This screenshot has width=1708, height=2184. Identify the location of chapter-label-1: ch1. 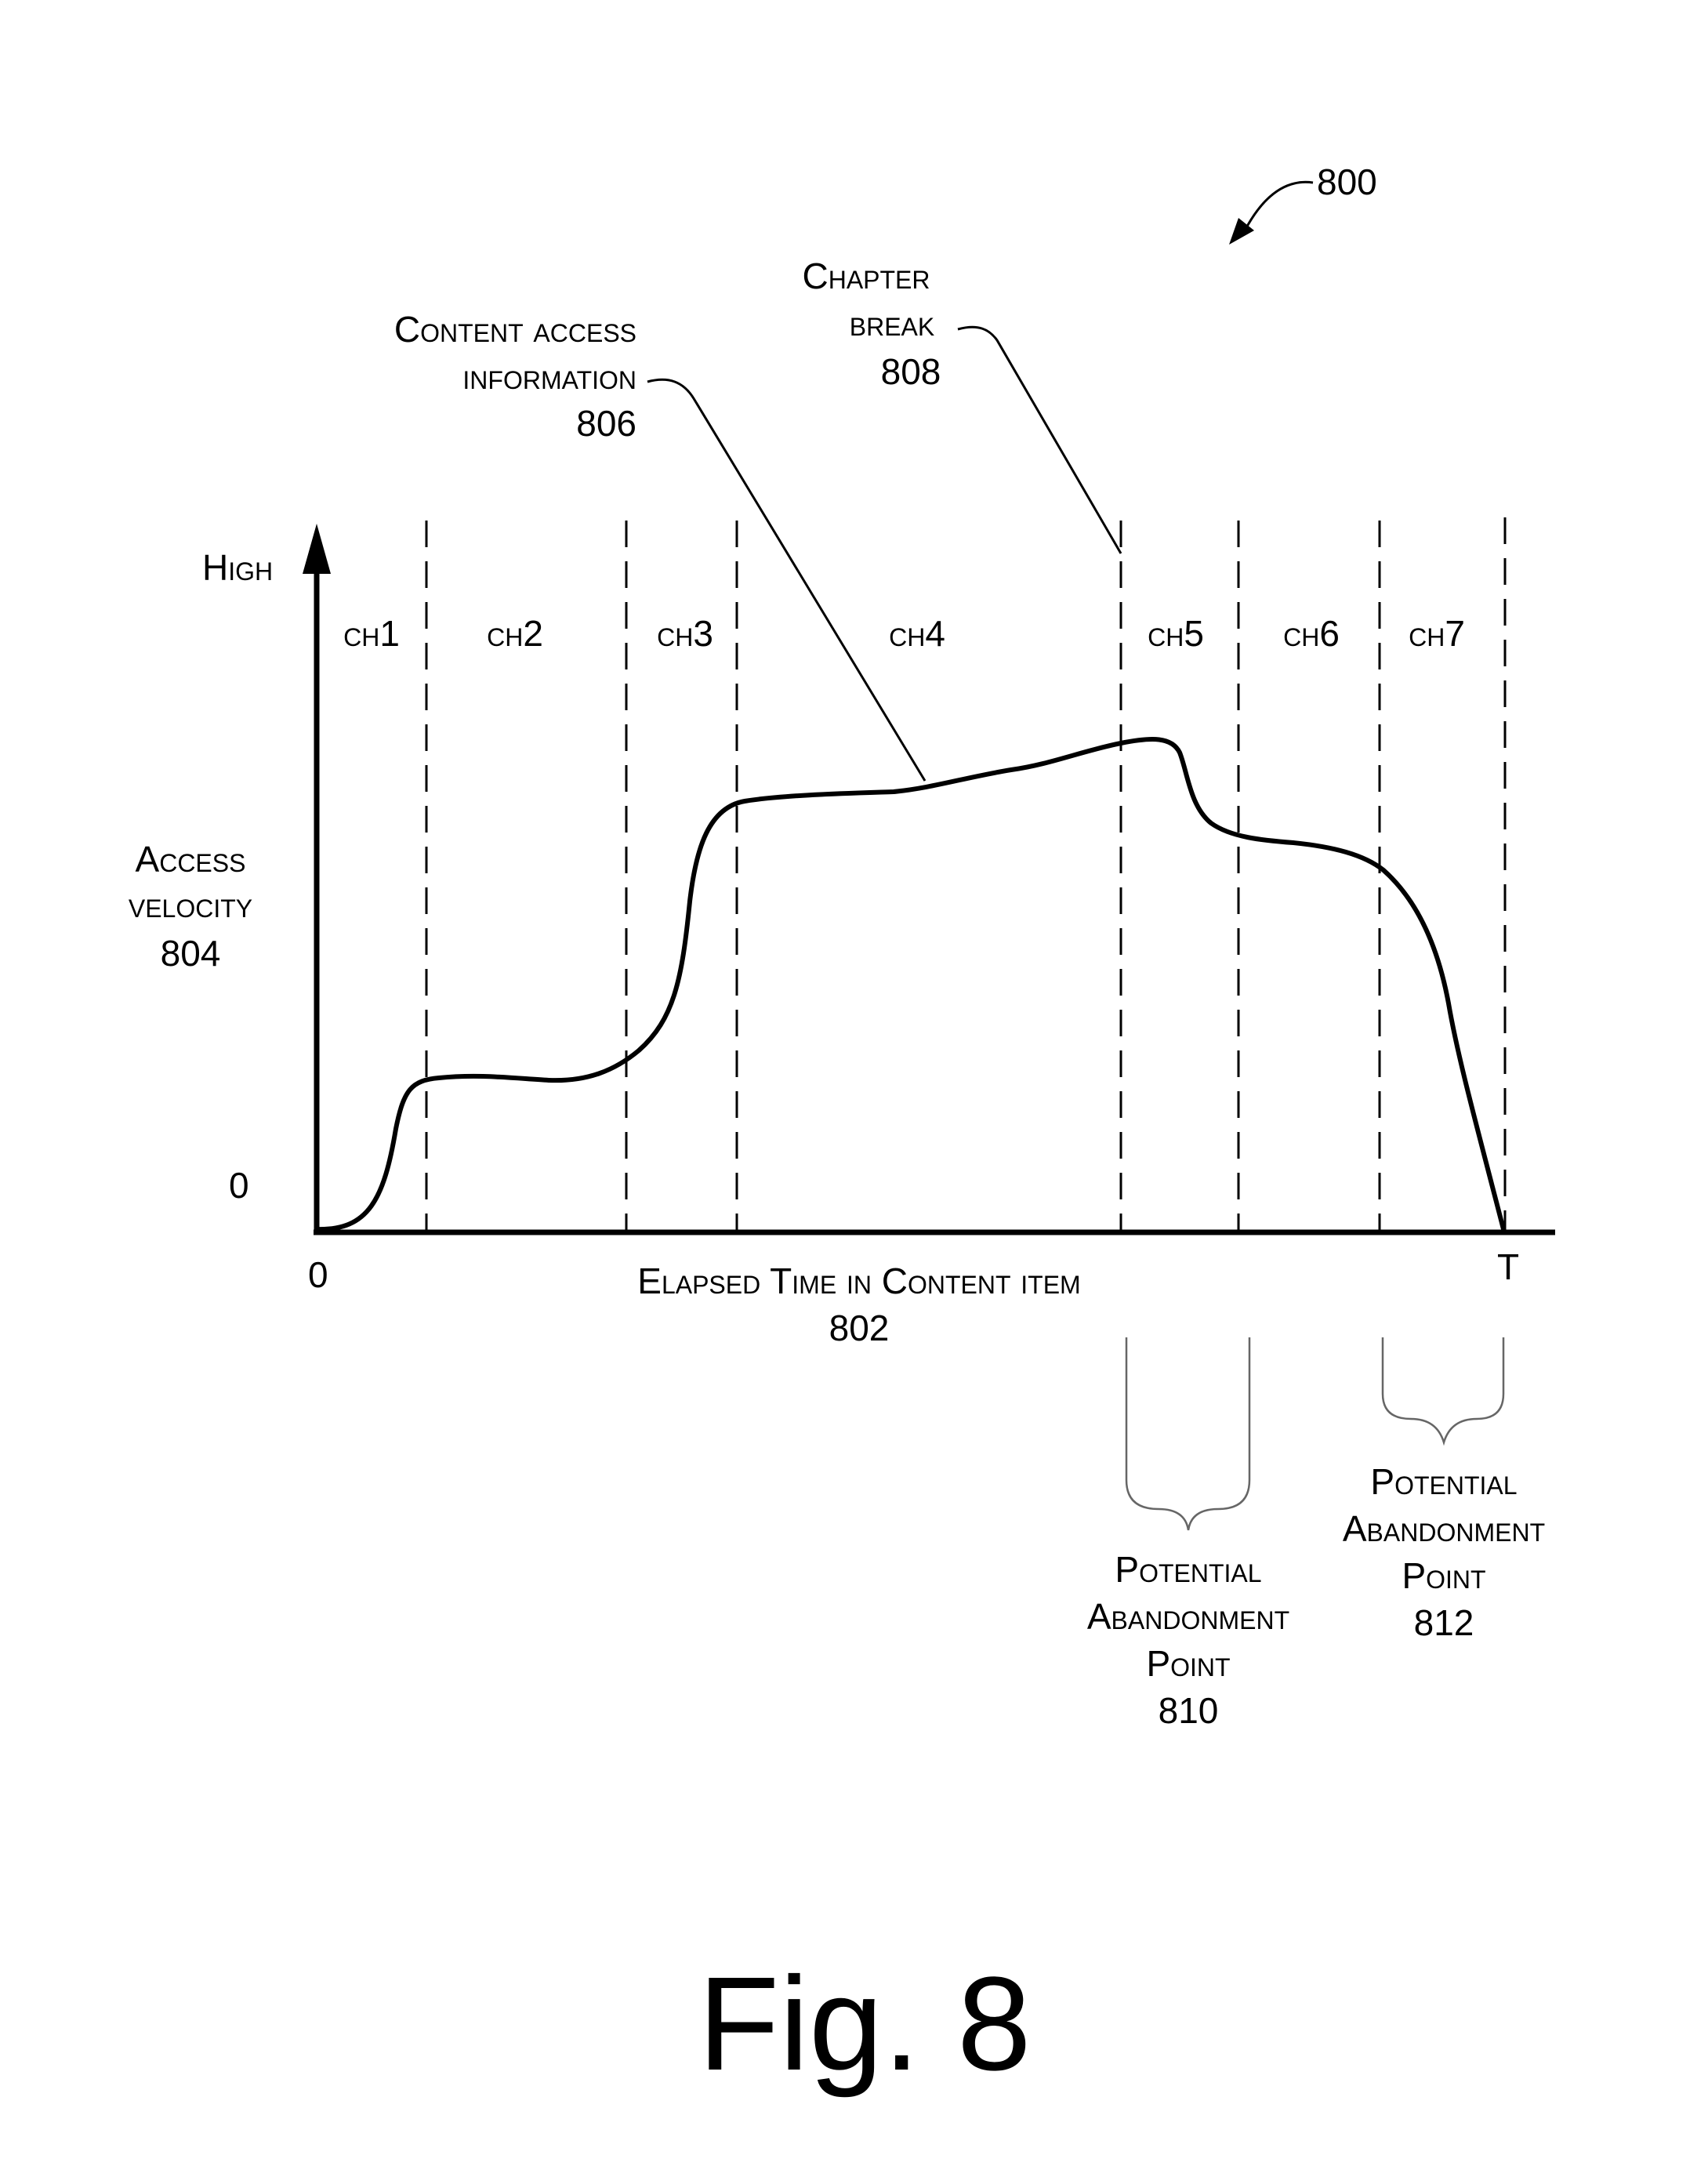
(371, 633).